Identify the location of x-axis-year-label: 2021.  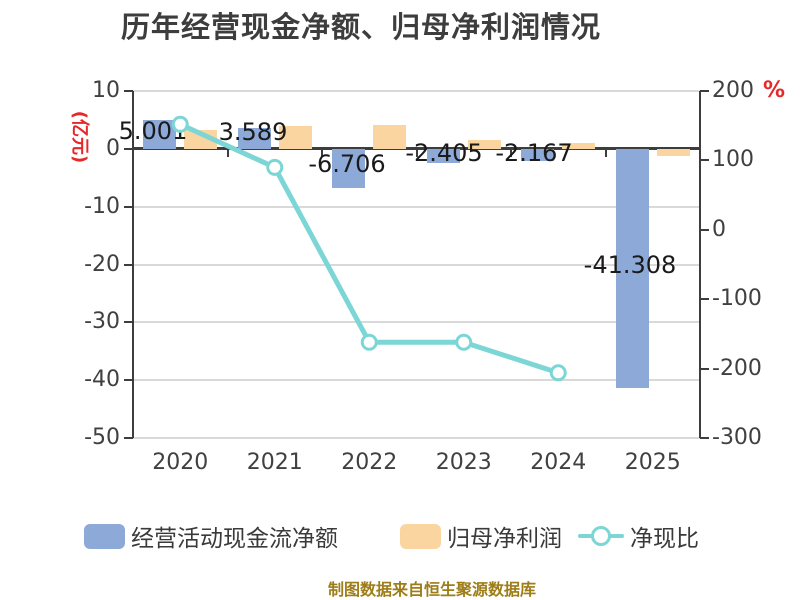
(274, 462).